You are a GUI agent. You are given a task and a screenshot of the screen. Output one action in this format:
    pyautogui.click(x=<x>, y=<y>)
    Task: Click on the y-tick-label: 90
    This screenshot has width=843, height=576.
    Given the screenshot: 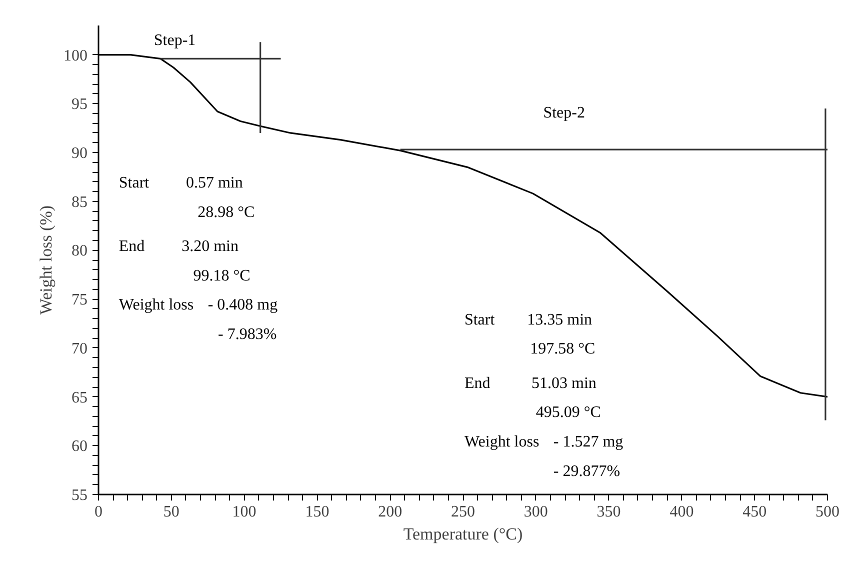 What is the action you would take?
    pyautogui.click(x=80, y=153)
    